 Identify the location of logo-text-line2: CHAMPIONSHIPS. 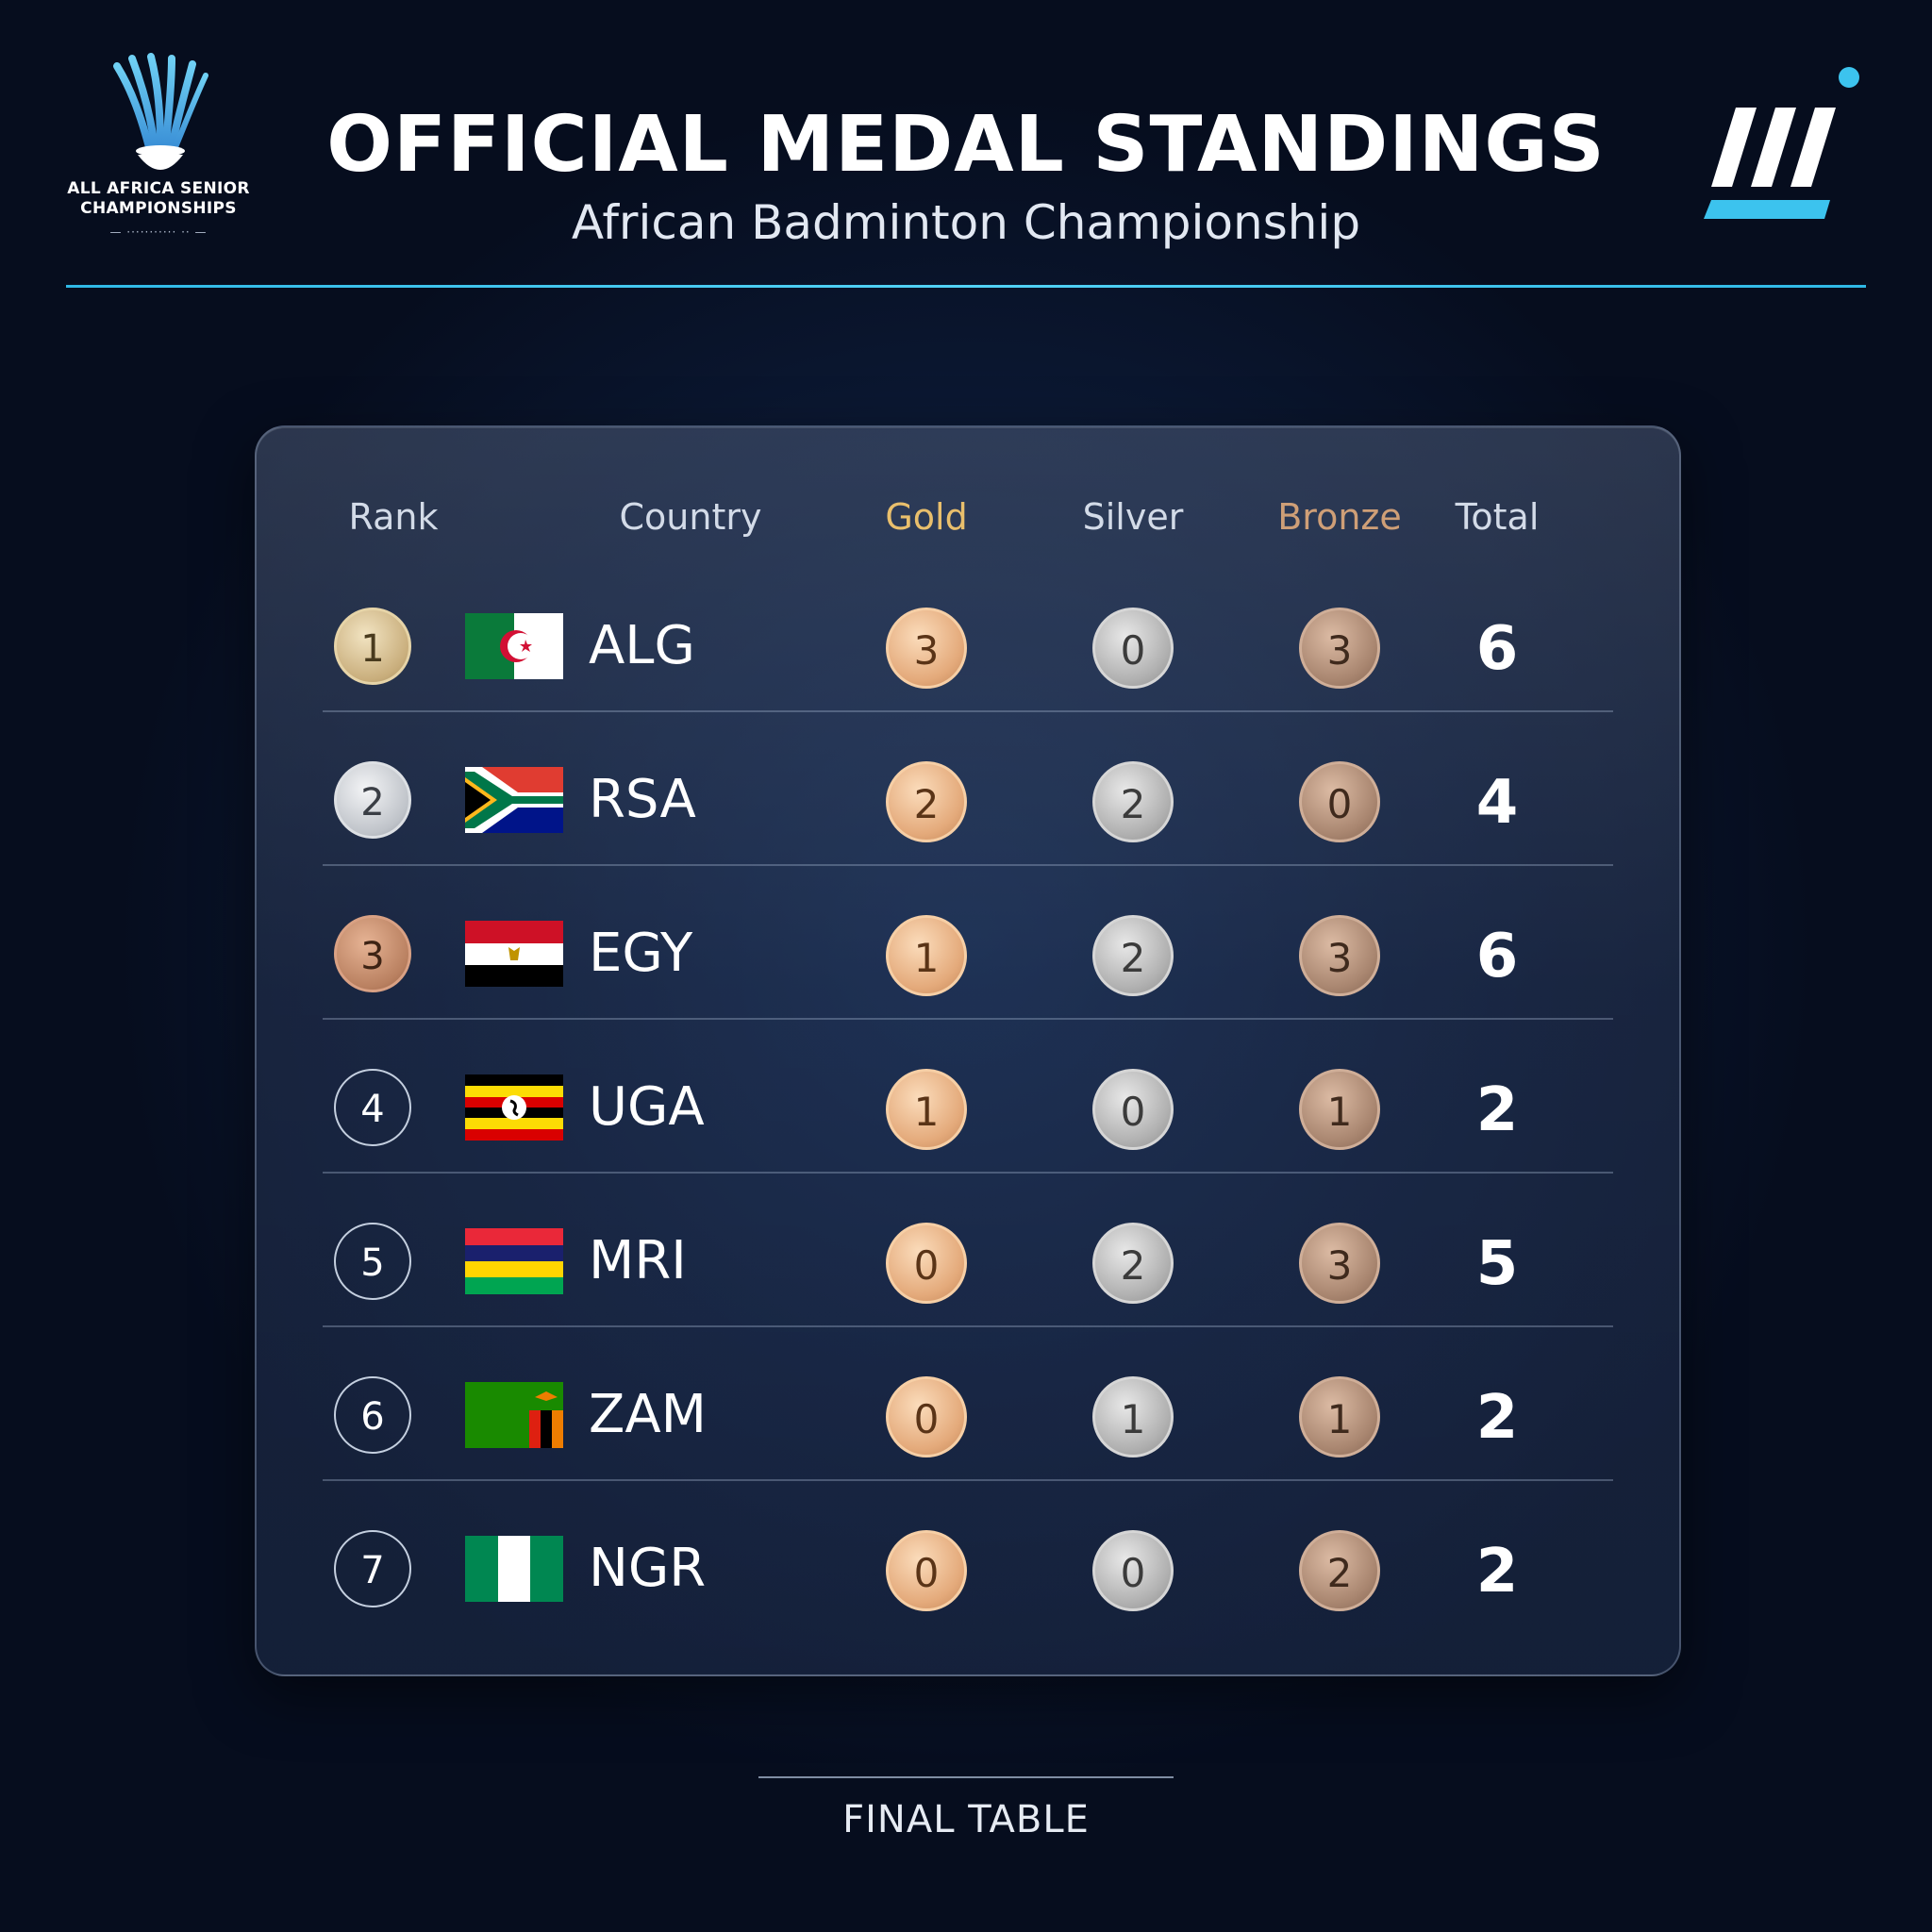
(159, 209).